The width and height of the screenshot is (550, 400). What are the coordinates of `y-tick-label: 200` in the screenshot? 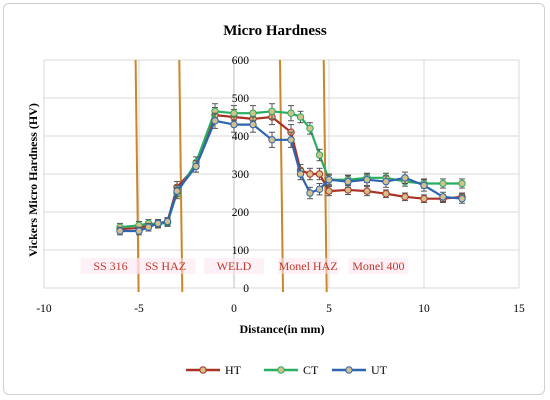 It's located at (241, 213).